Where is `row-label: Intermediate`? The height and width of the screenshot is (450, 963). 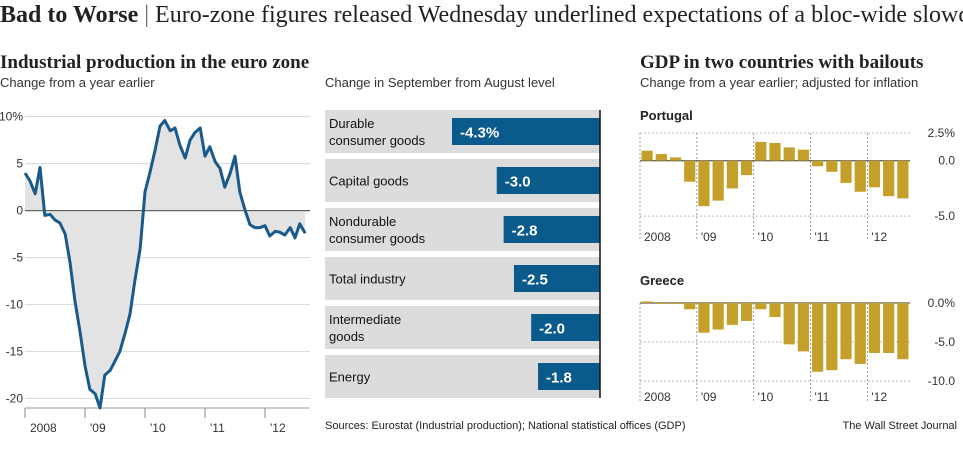
row-label: Intermediate is located at coordinates (365, 319).